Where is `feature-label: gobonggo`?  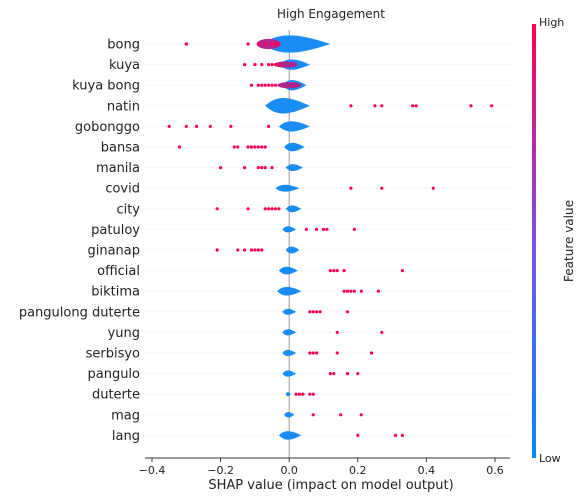
feature-label: gobonggo is located at coordinates (107, 127).